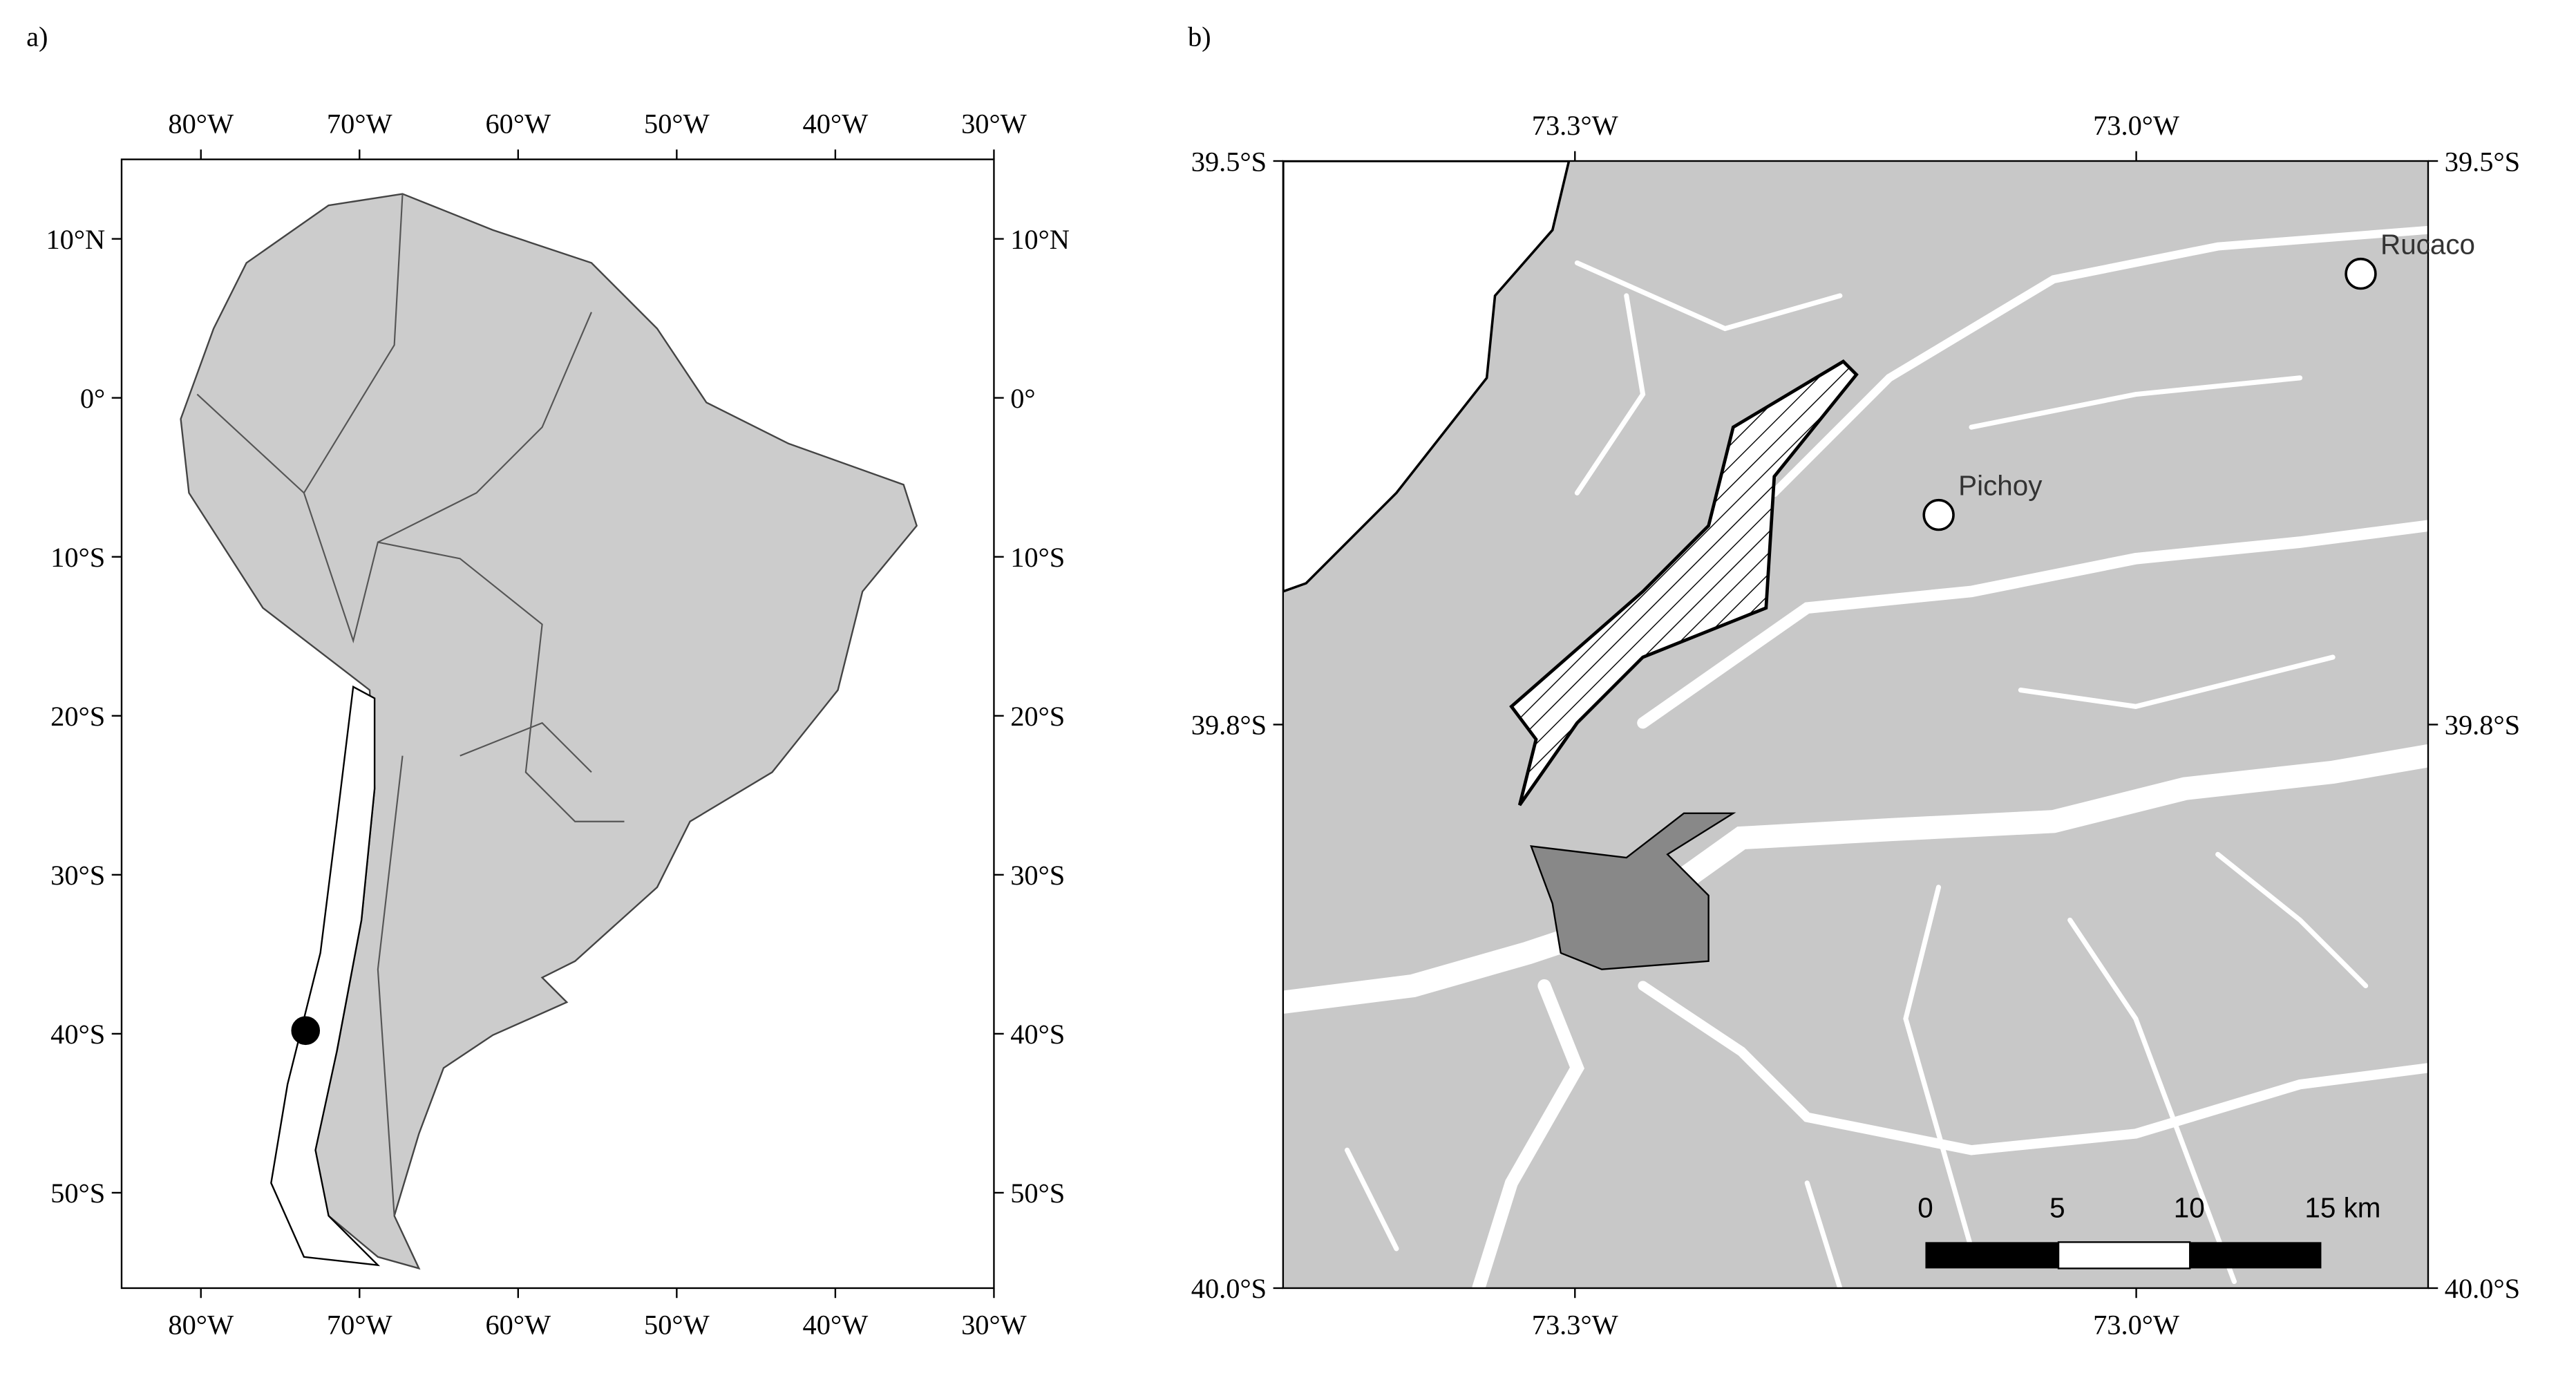 The height and width of the screenshot is (1378, 2576). What do you see at coordinates (1684, 582) in the screenshot?
I see `hatched-area` at bounding box center [1684, 582].